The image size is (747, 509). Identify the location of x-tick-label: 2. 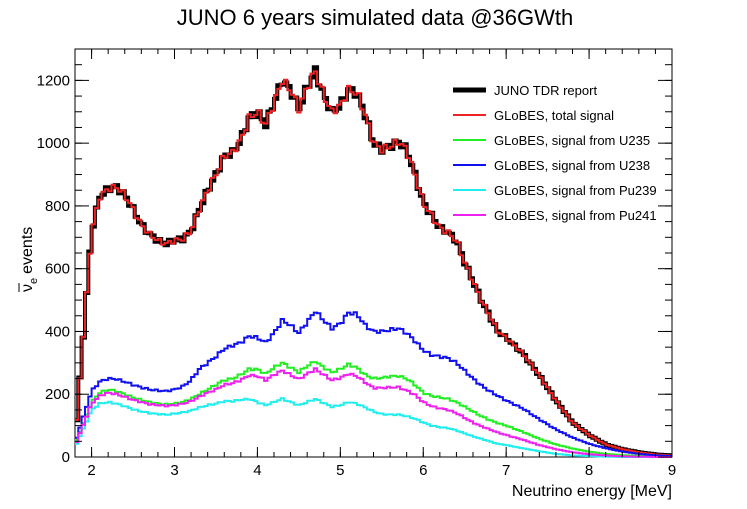
(91, 470).